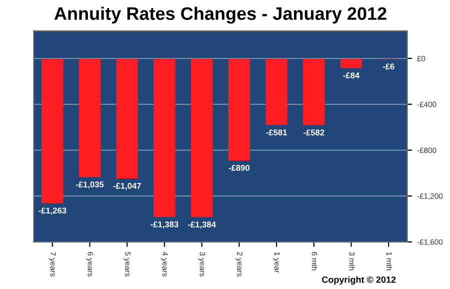 The width and height of the screenshot is (450, 289). Describe the element at coordinates (52, 211) in the screenshot. I see `data-label: -£1,263` at that location.